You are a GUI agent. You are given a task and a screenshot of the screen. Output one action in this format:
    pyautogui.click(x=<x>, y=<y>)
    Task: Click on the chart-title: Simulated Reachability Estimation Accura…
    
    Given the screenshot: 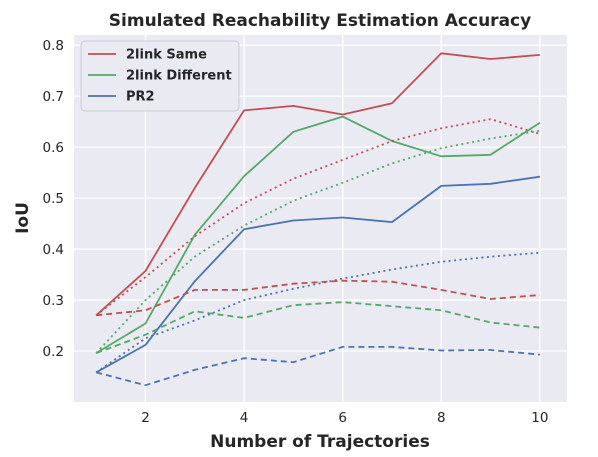 What is the action you would take?
    pyautogui.click(x=320, y=21)
    